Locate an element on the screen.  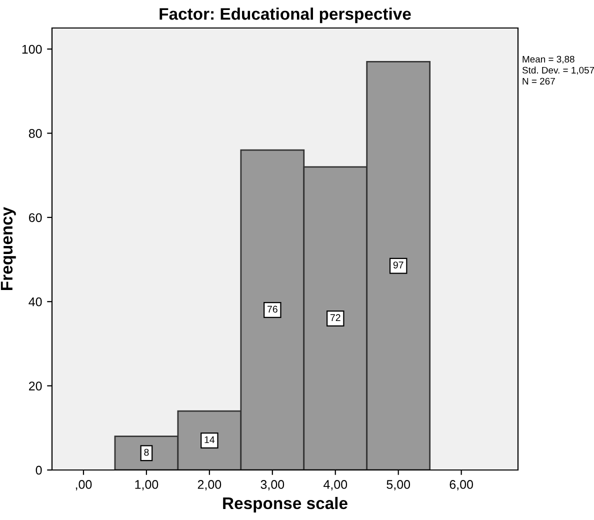
data-label: 97 is located at coordinates (398, 265).